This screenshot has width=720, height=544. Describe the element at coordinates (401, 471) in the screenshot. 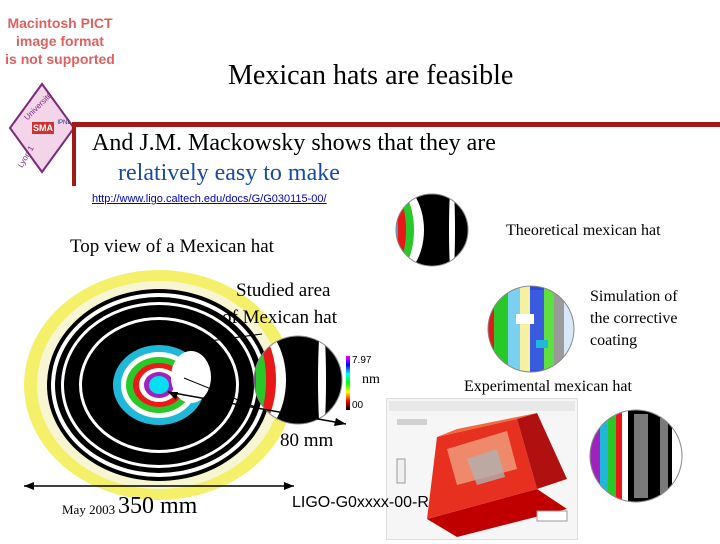

I see `plot-legend-block` at that location.